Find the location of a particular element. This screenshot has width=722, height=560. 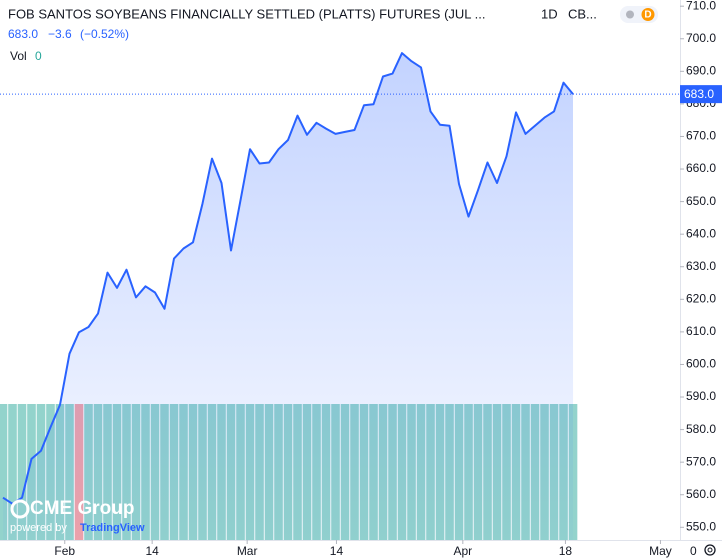

change-pct: (−0.52%) is located at coordinates (104, 34).